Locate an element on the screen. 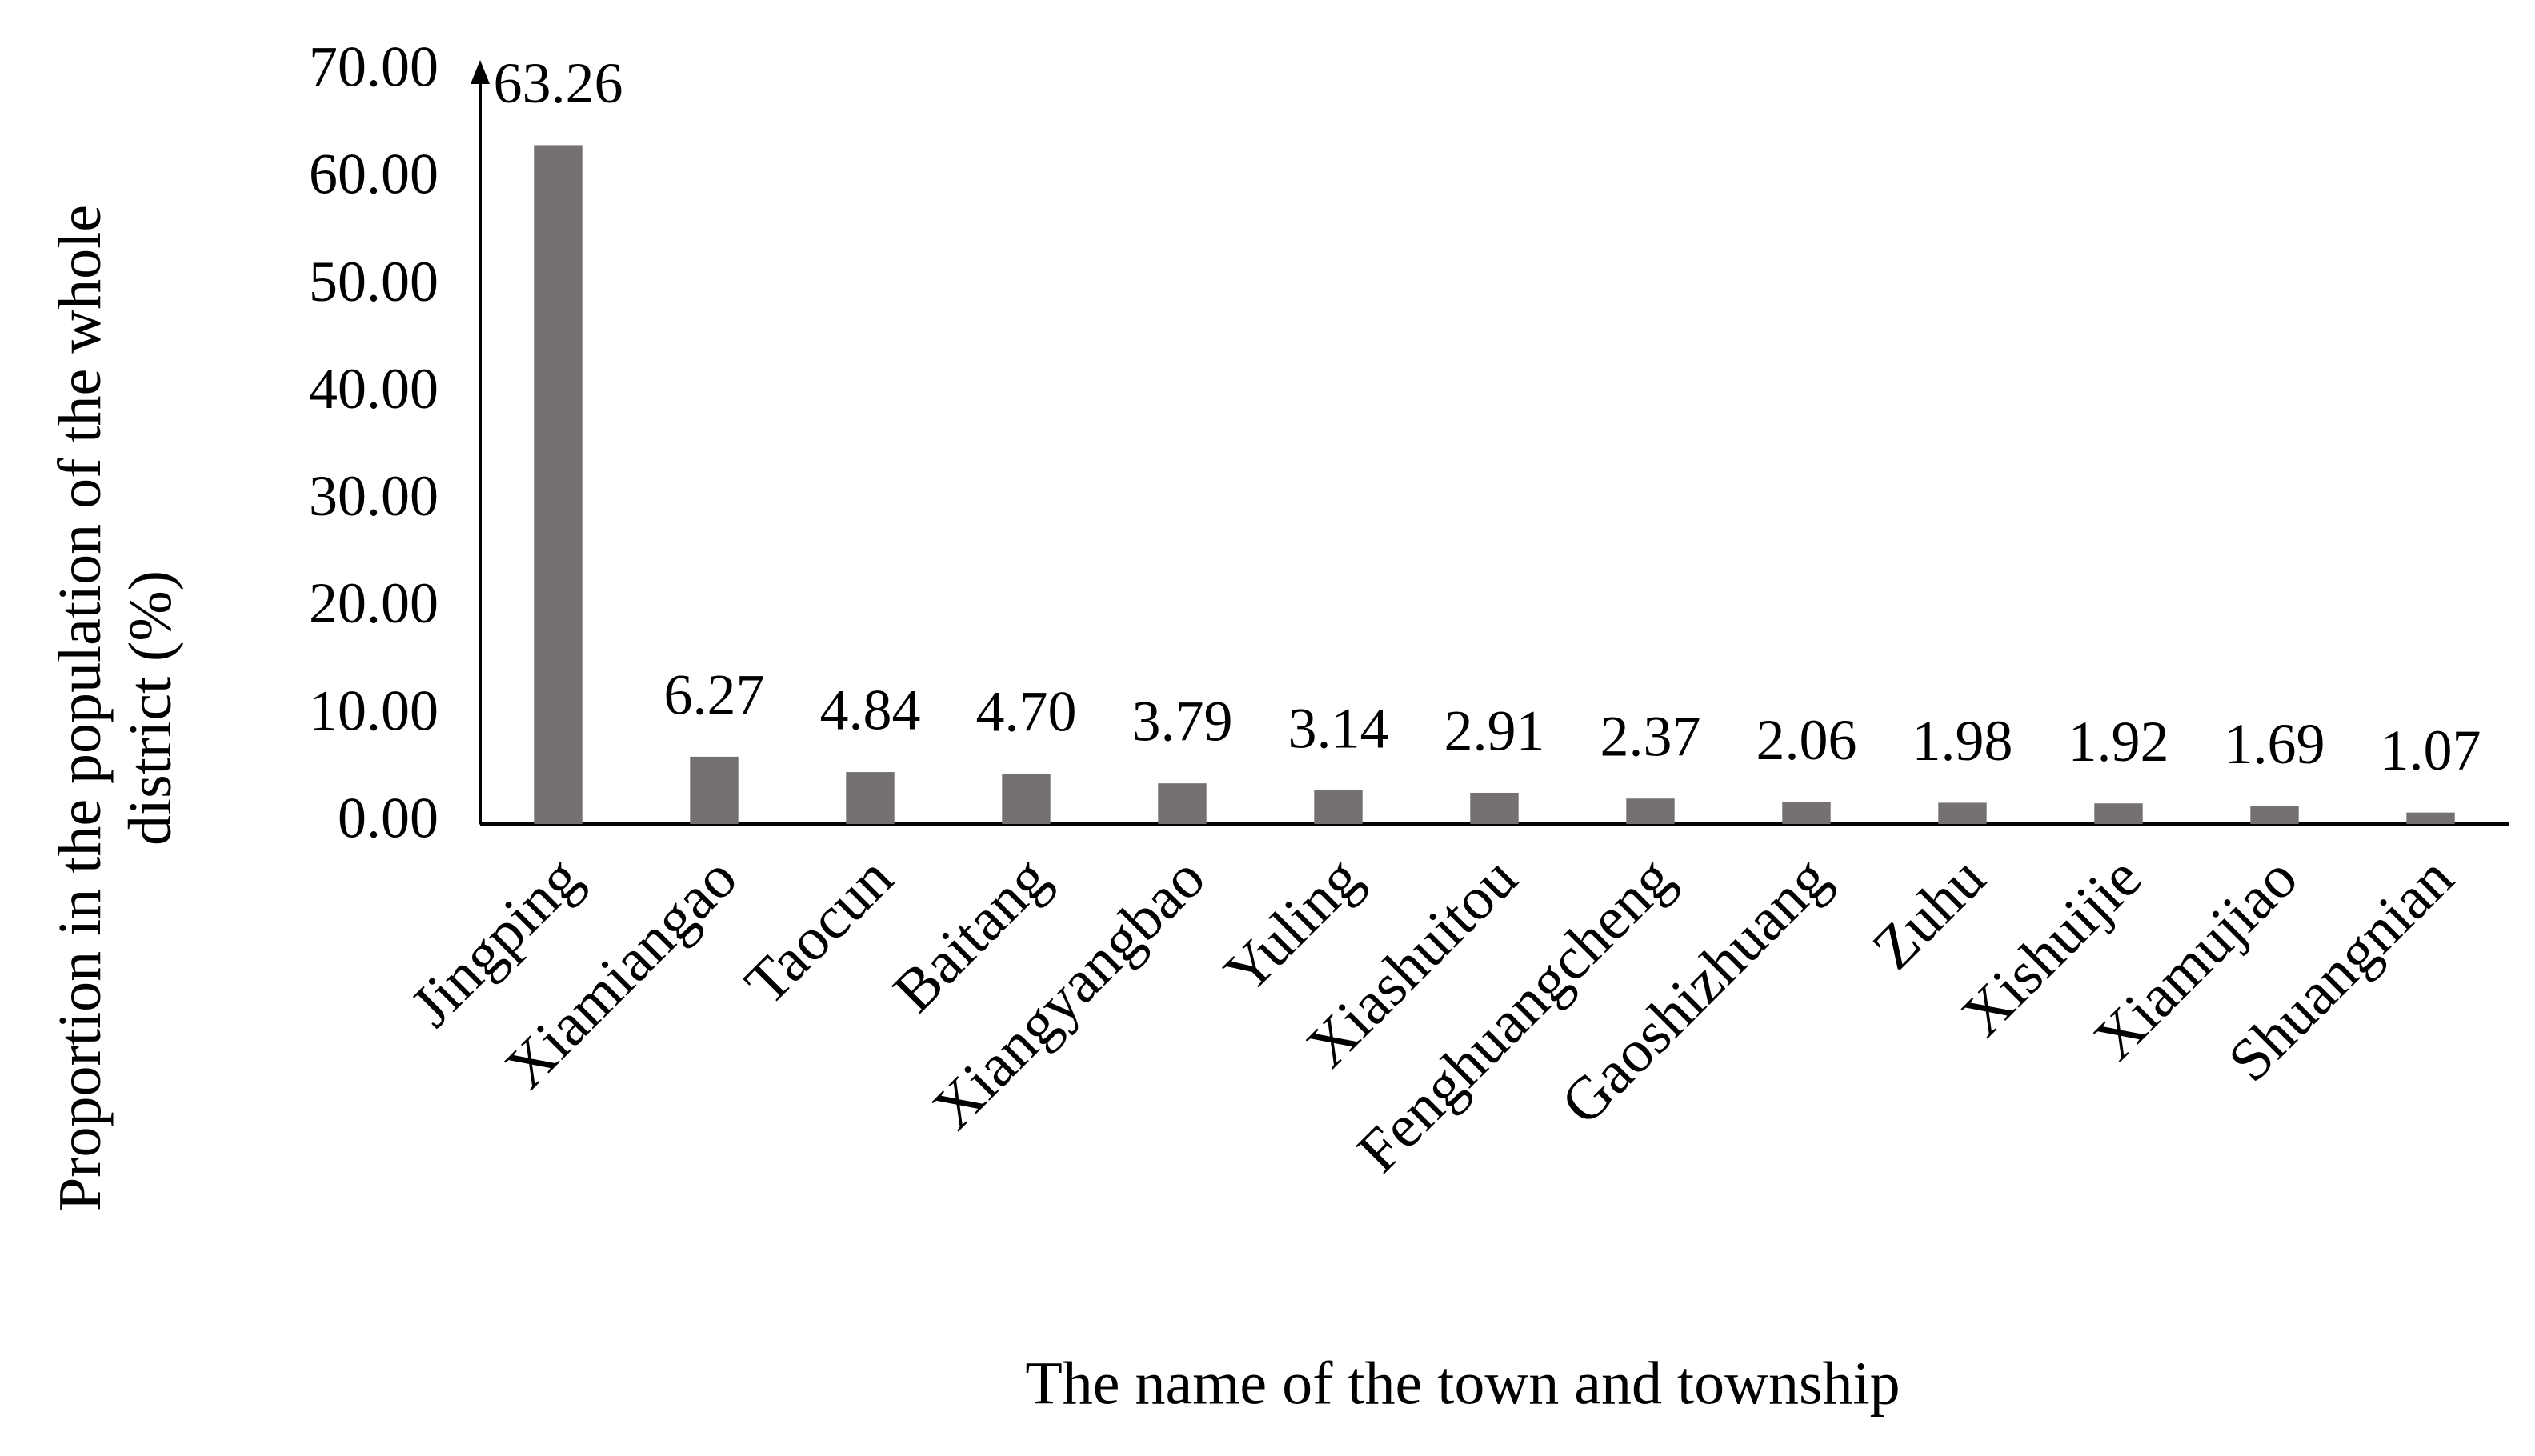  y-tick-label: 30.00 is located at coordinates (374, 496).